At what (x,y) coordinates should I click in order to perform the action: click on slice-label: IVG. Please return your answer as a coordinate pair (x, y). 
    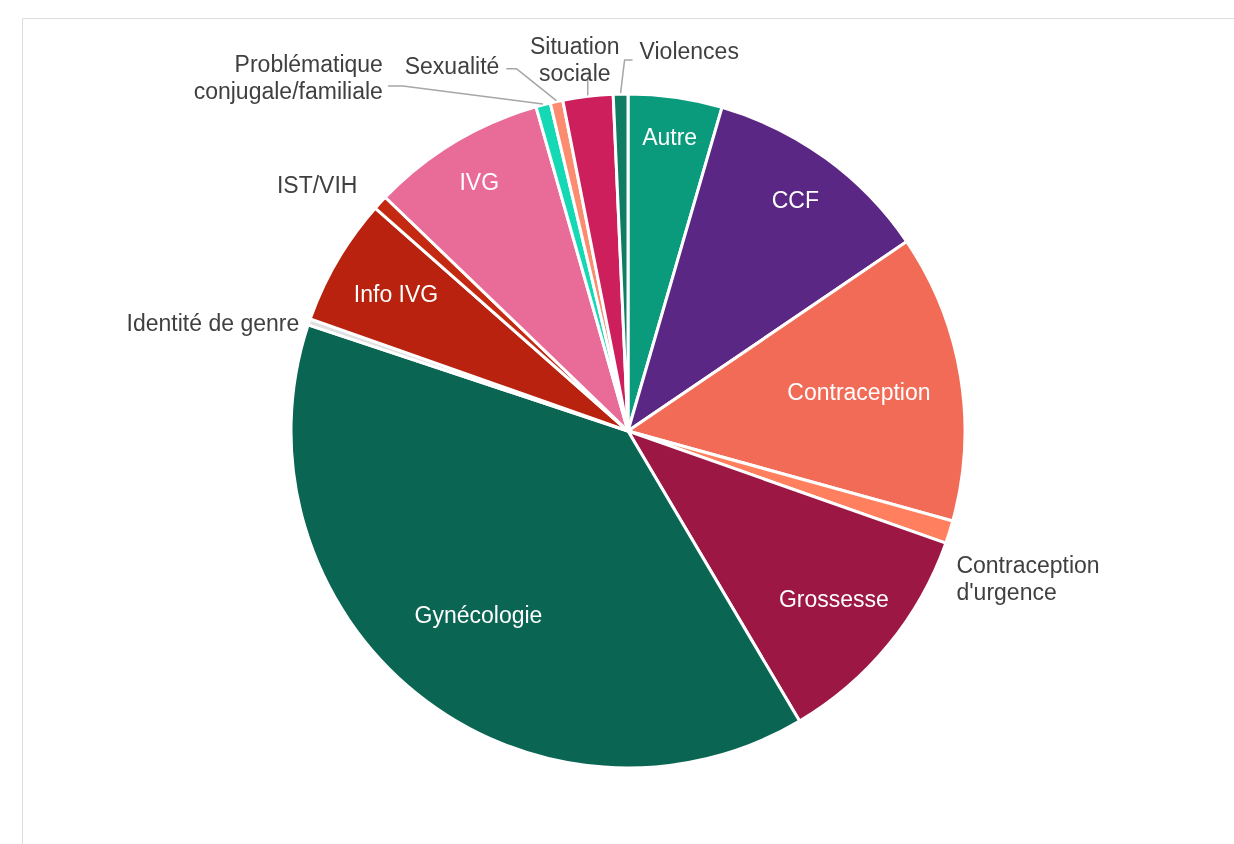
    Looking at the image, I should click on (479, 182).